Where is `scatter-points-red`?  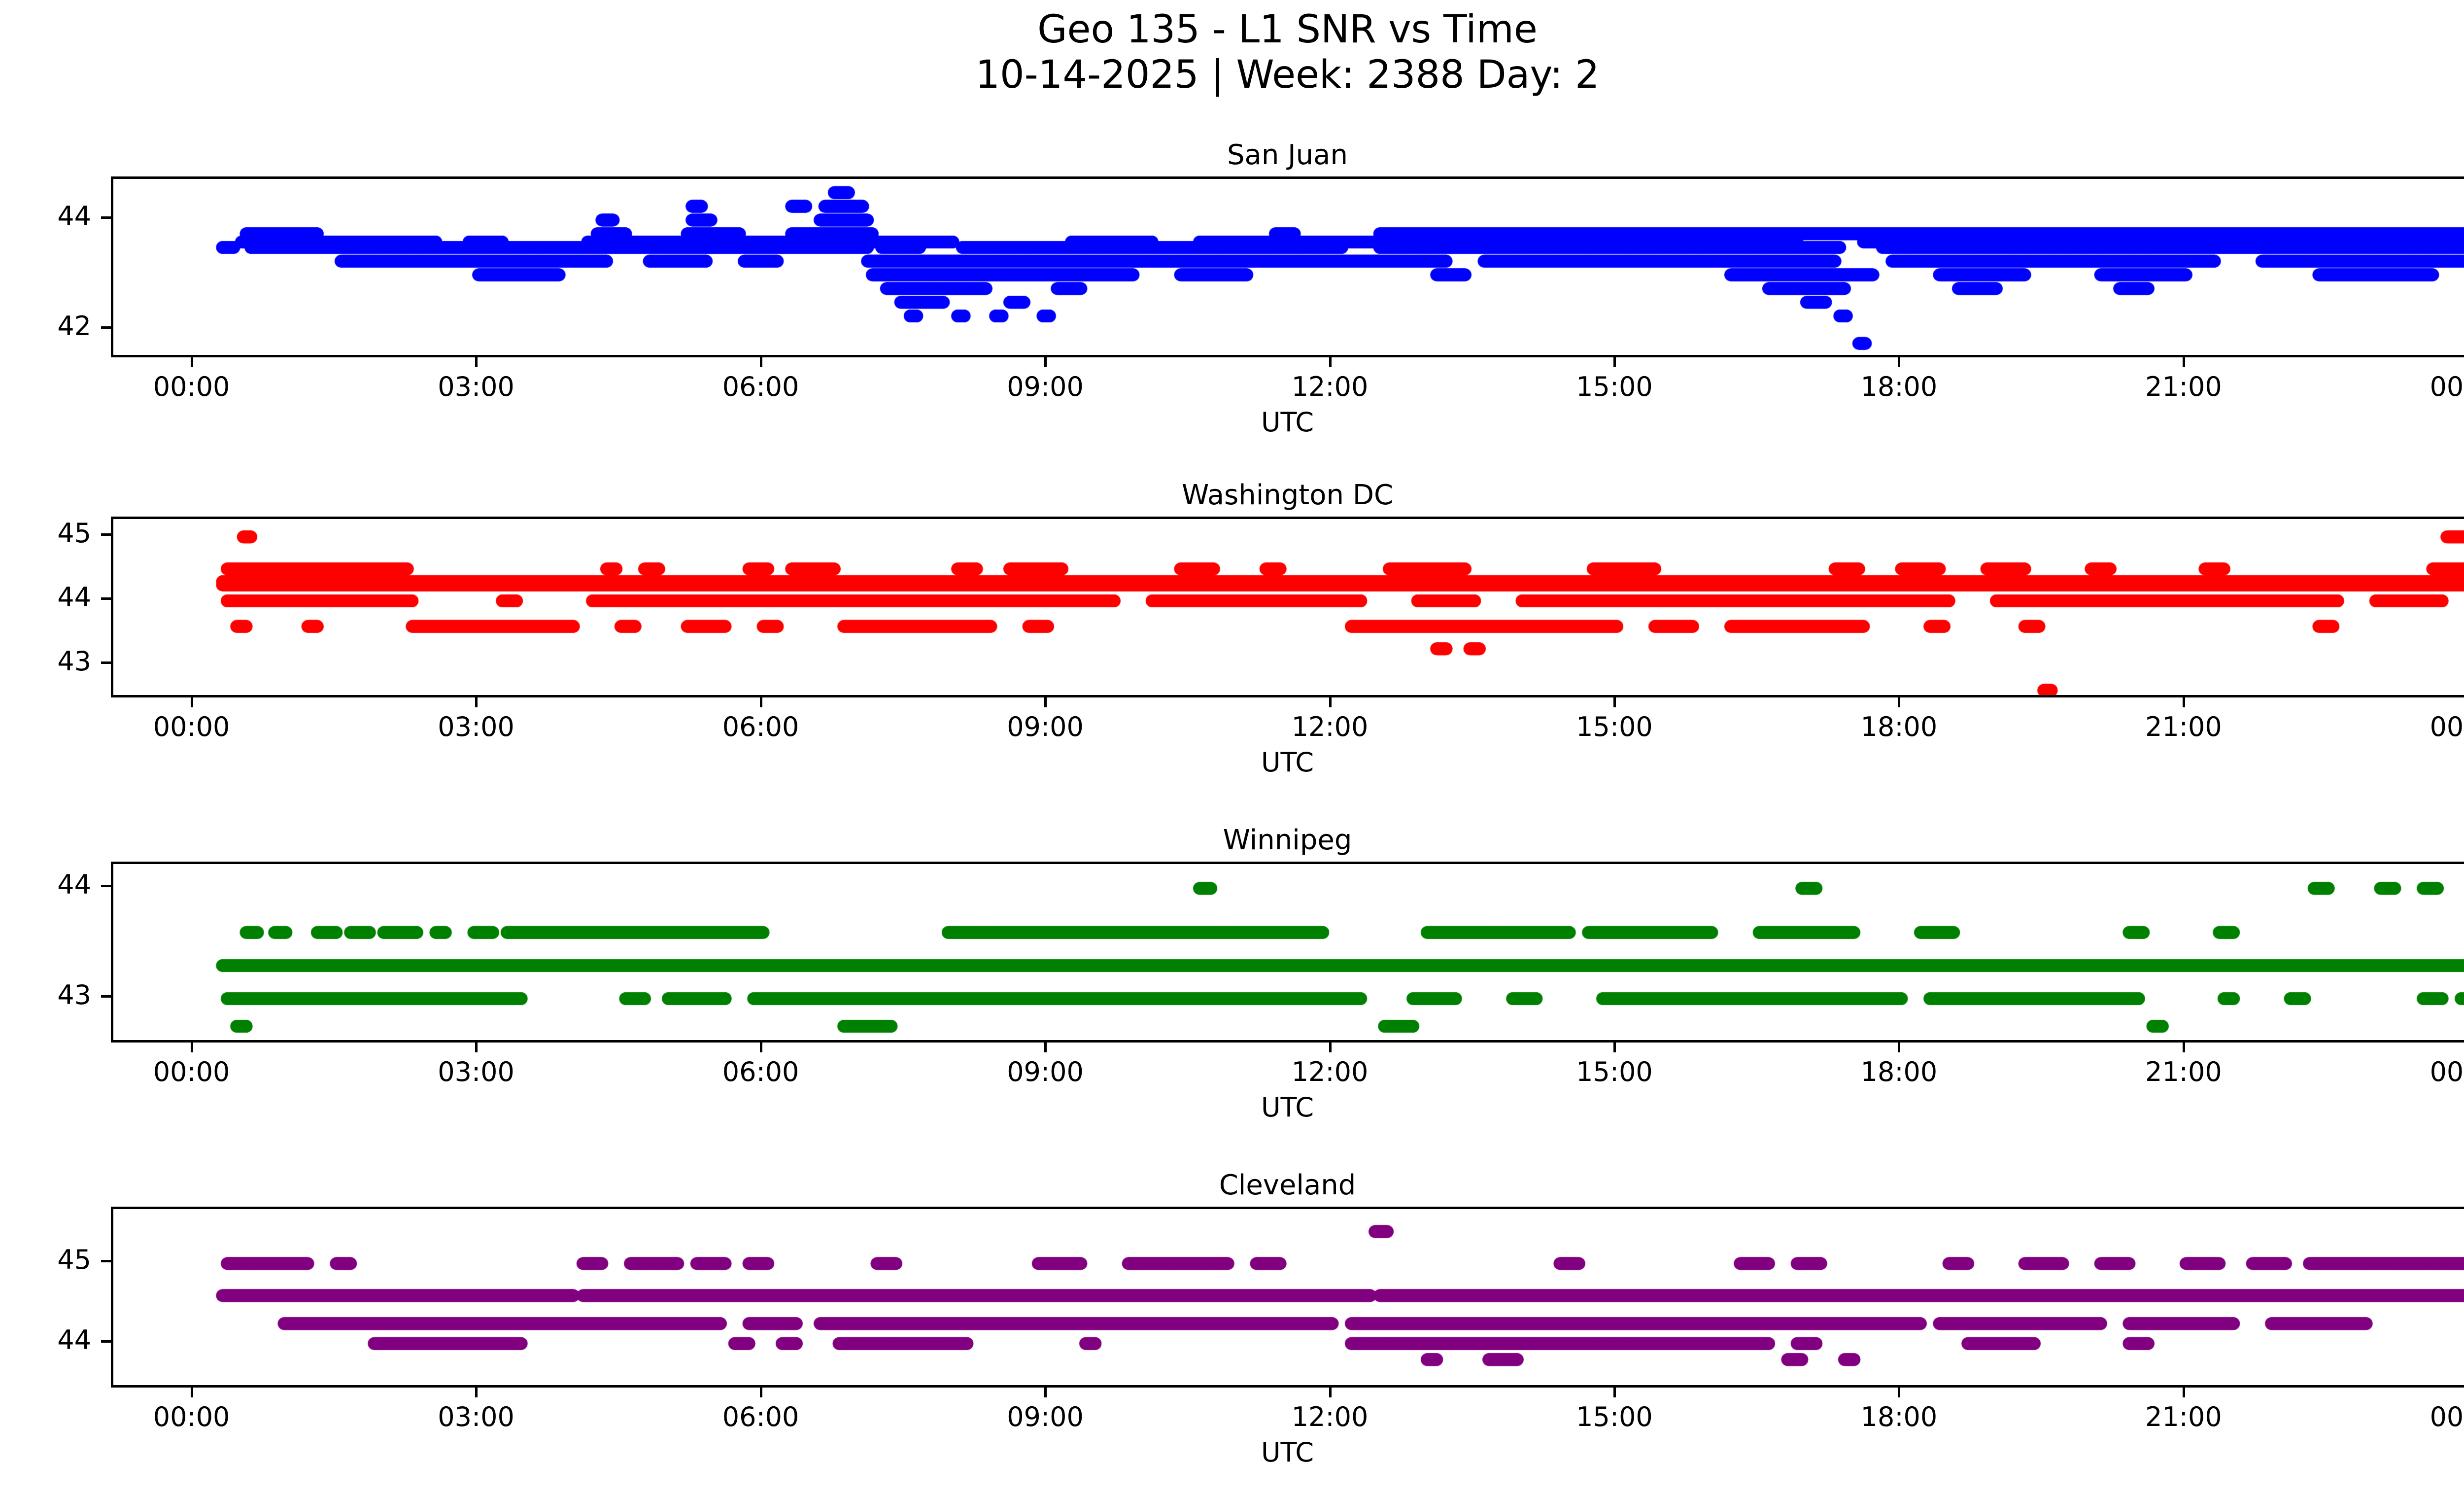 scatter-points-red is located at coordinates (1288, 607).